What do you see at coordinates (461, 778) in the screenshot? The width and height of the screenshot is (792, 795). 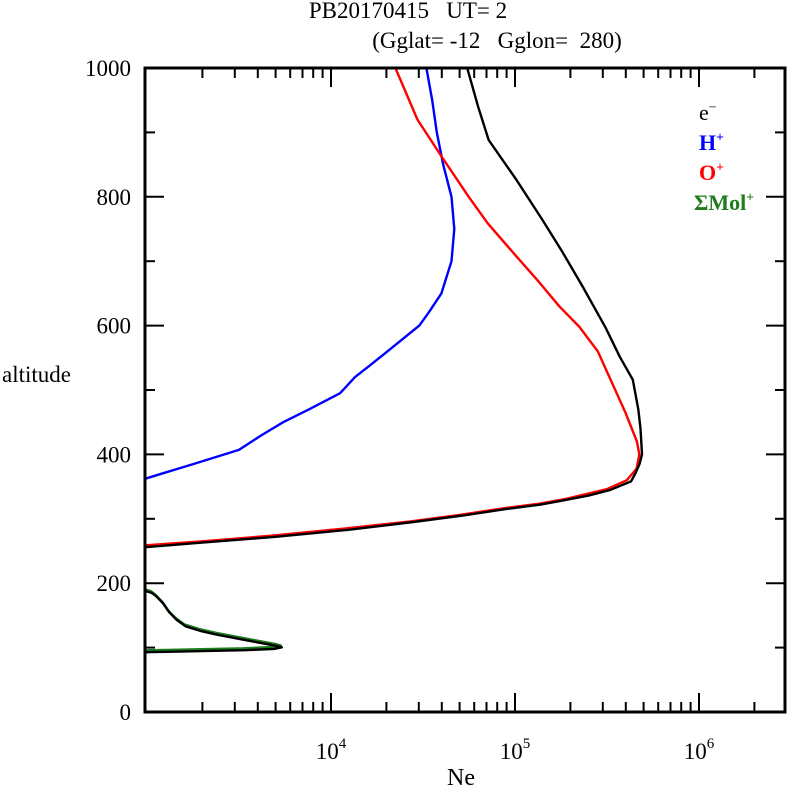 I see `x-axis-label: Ne` at bounding box center [461, 778].